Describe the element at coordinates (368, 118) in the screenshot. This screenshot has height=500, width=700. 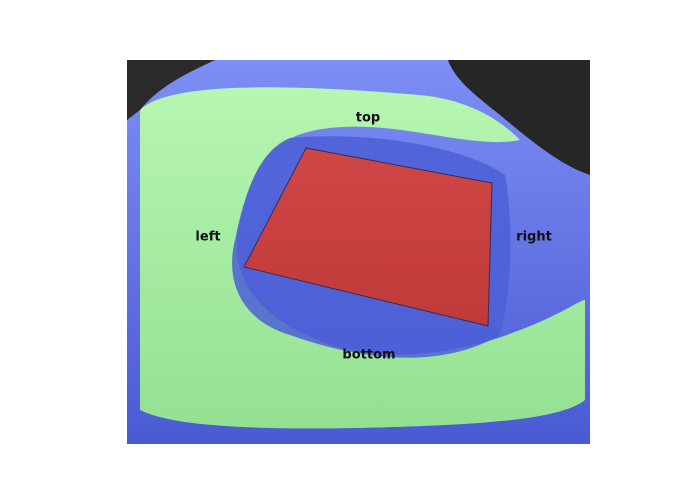
I see `label: top` at that location.